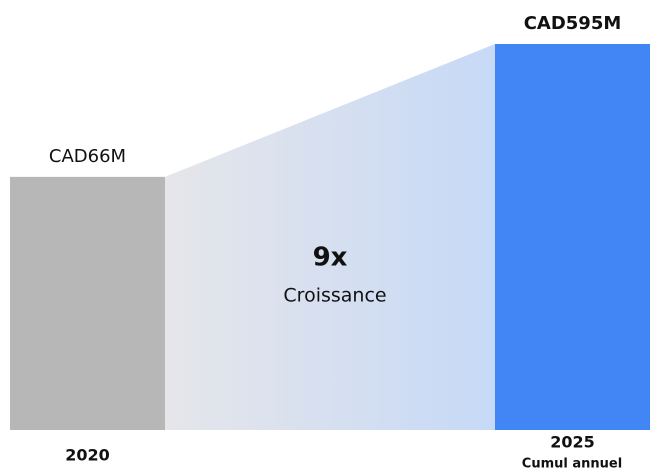 The width and height of the screenshot is (650, 476). I want to click on growth-label: Croissance, so click(334, 296).